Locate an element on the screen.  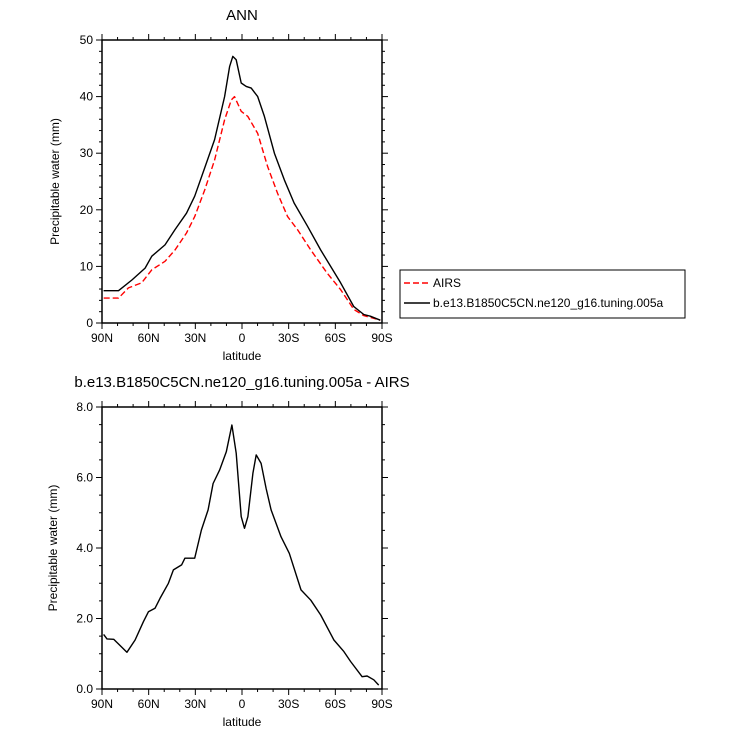
y-tick-label: 8.0 is located at coordinates (84, 407).